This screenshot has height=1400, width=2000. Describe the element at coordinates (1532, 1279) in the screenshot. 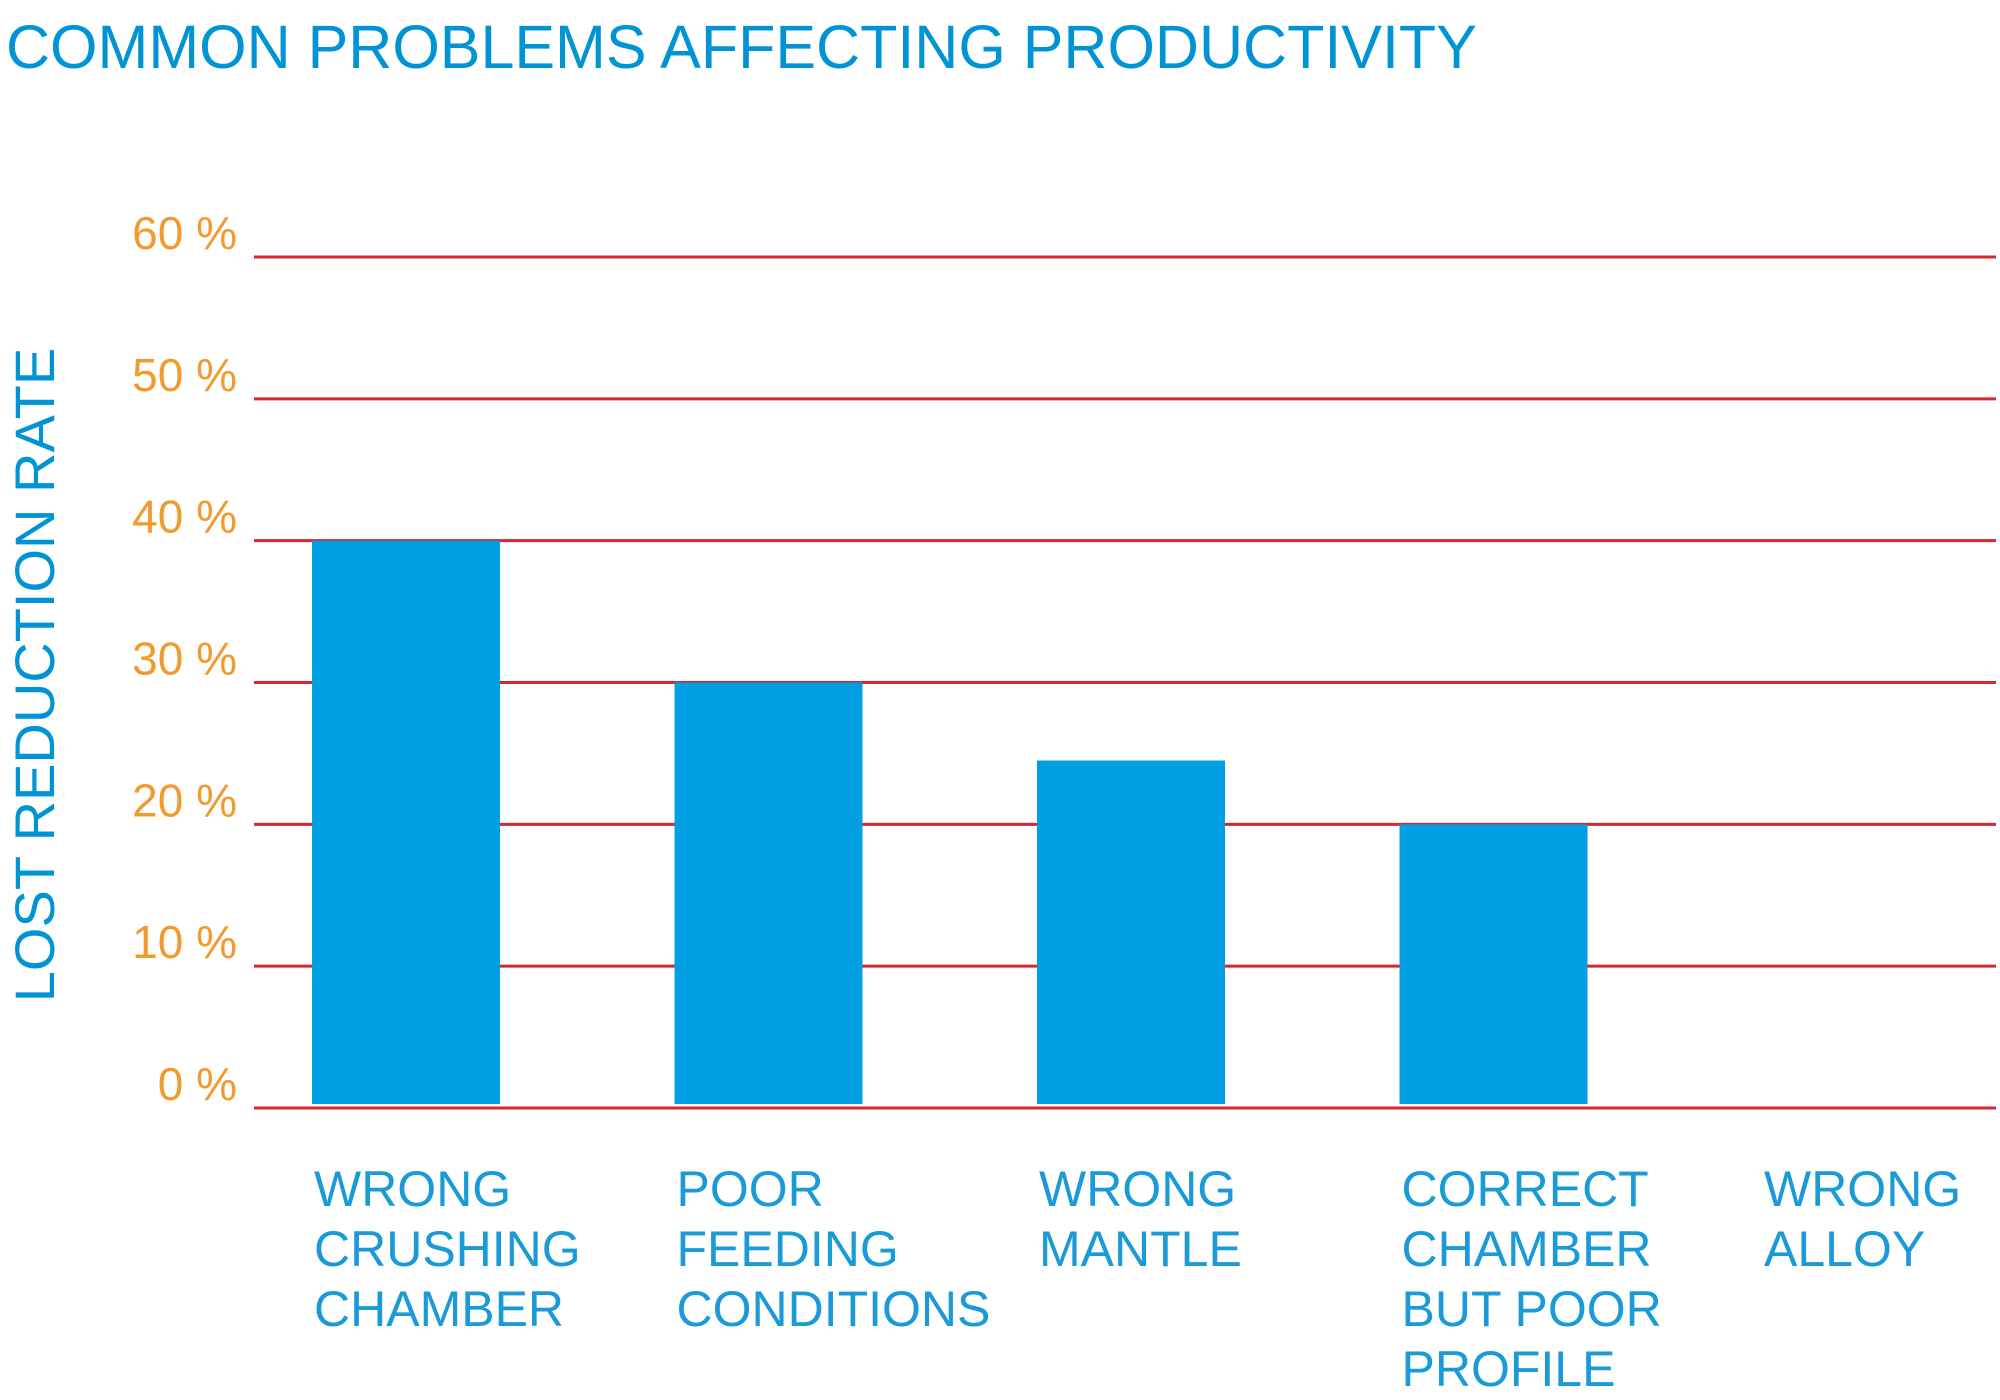

I see `category-label-4: CORRECT CHAMBER BUT POOR PROFILE` at that location.